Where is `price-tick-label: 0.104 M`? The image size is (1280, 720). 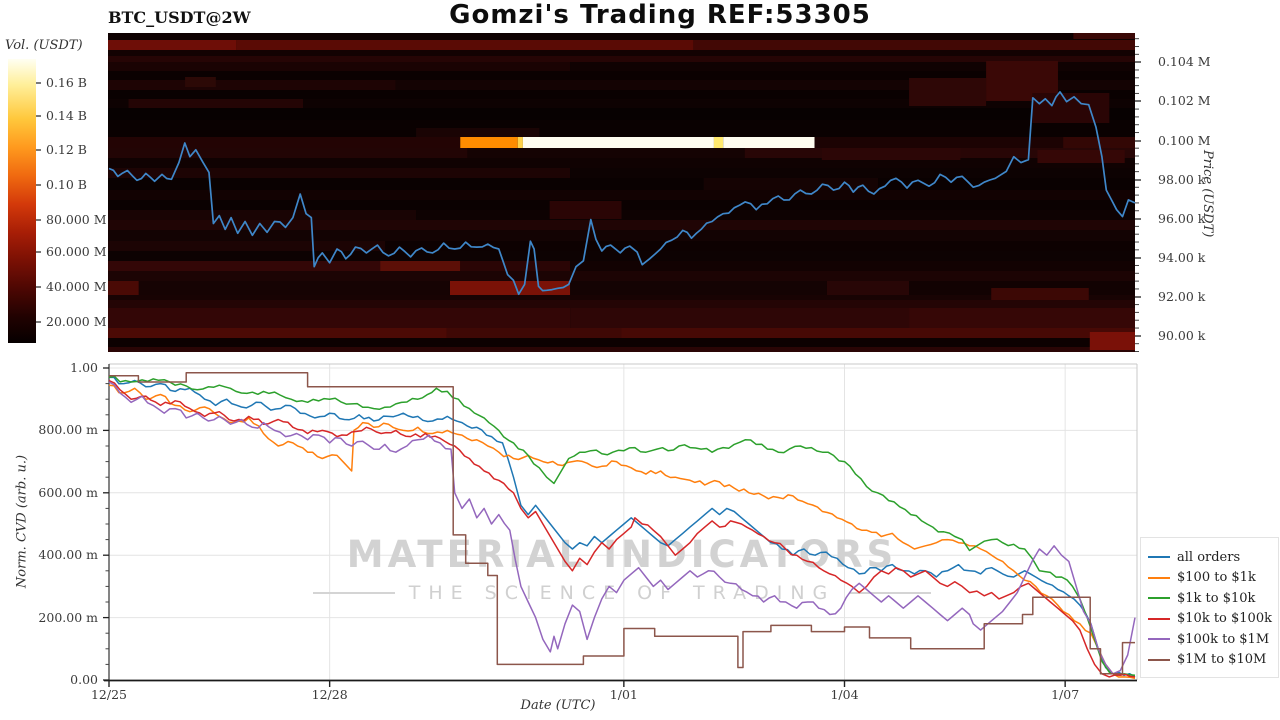
price-tick-label: 0.104 M is located at coordinates (1184, 61).